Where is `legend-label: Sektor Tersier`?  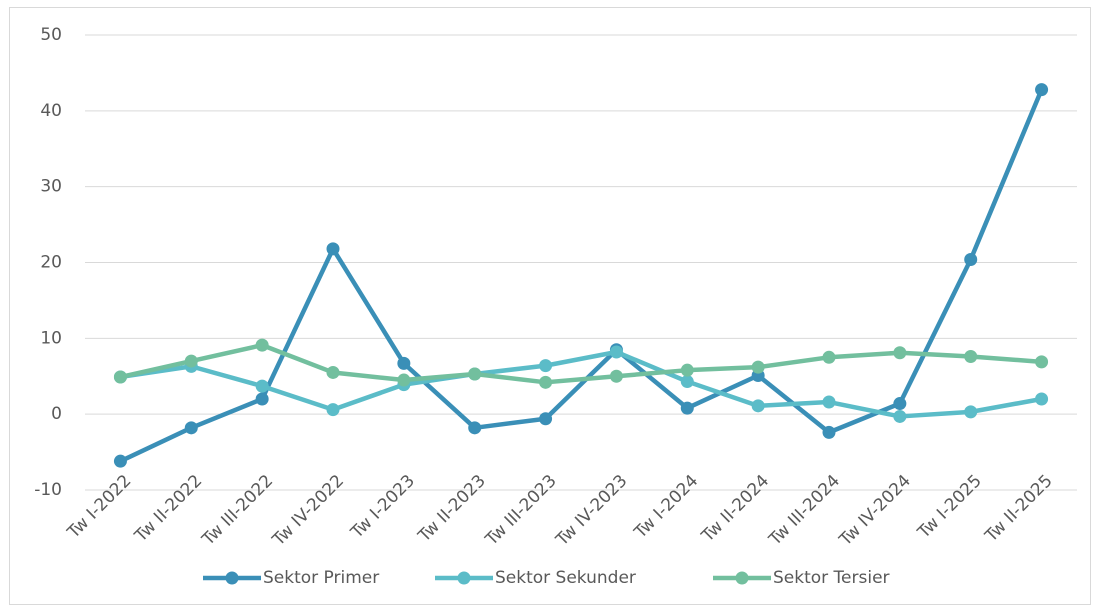 legend-label: Sektor Tersier is located at coordinates (831, 578).